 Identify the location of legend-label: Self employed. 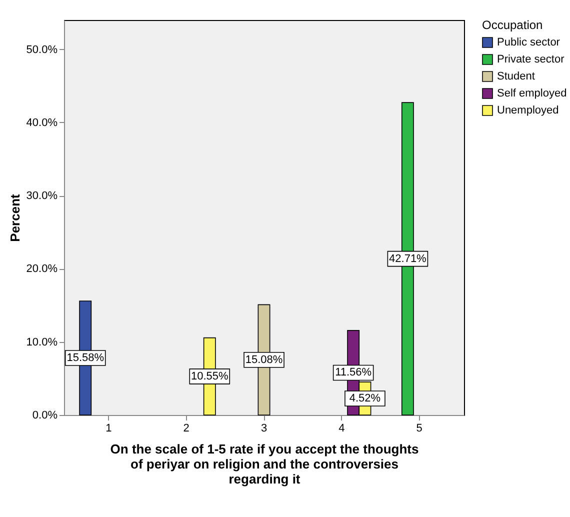
(532, 94).